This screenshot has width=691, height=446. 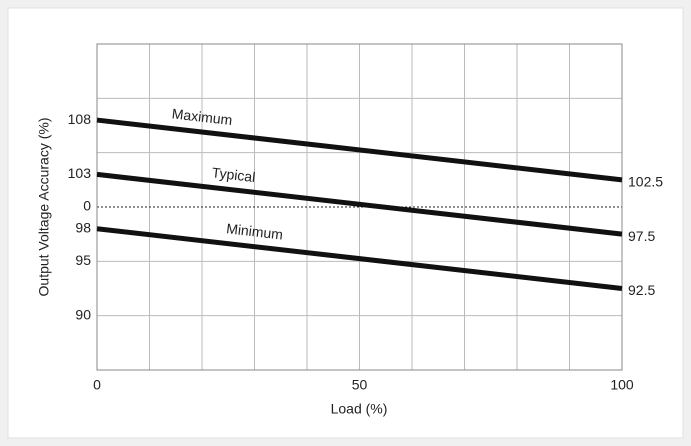 What do you see at coordinates (641, 236) in the screenshot?
I see `value-label: 97.5` at bounding box center [641, 236].